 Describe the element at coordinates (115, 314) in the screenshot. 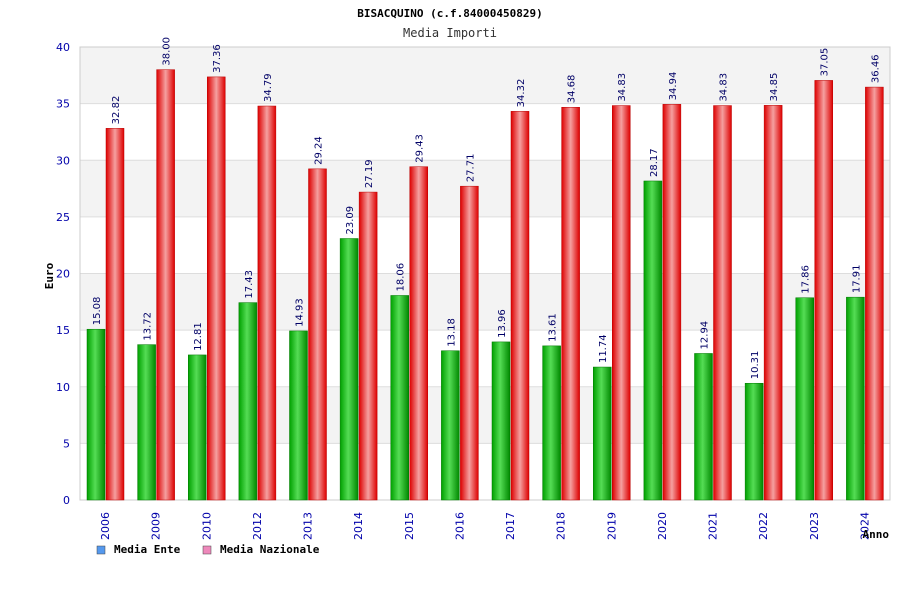

I see `bar-media-nazionale-2006` at that location.